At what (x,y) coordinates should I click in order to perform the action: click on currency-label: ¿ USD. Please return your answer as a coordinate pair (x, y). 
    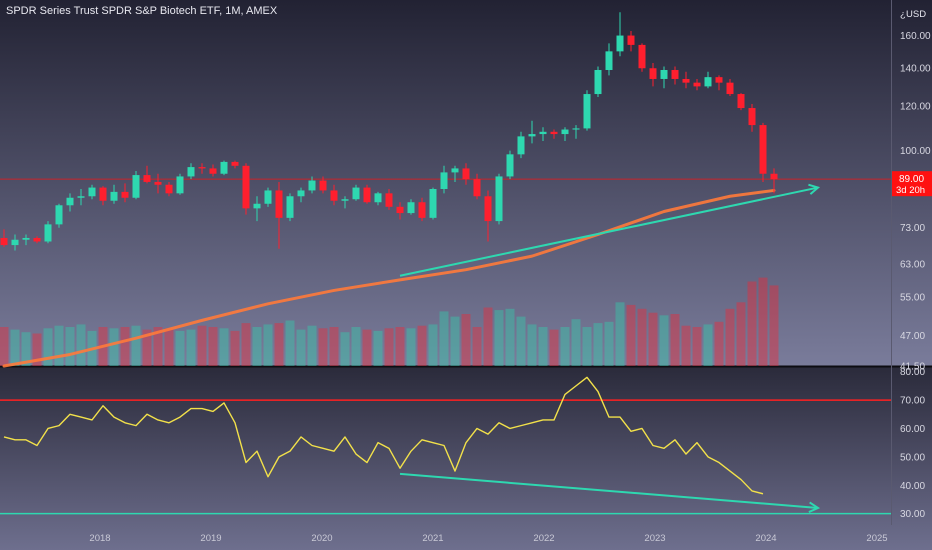
    Looking at the image, I should click on (913, 14).